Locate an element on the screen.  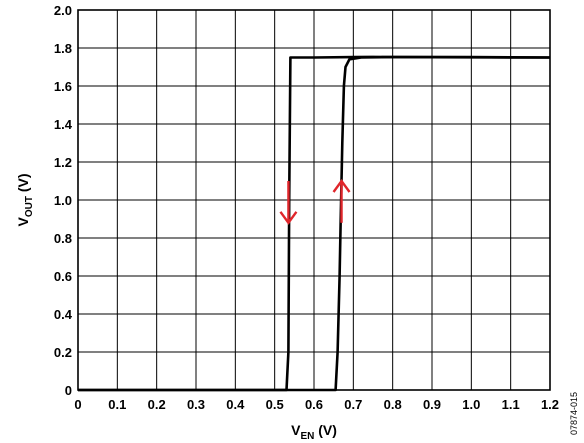
y-axis-label-main: V is located at coordinates (23, 222).